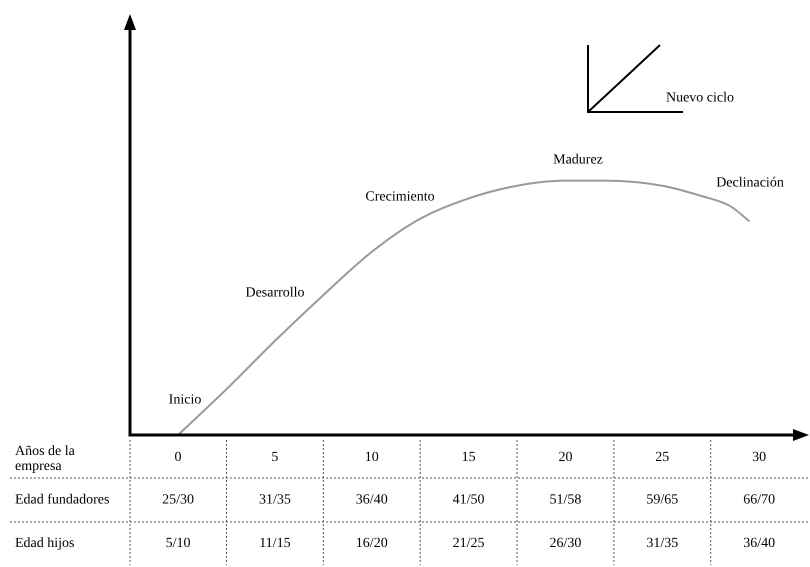  I want to click on text: 59/65, so click(662, 500).